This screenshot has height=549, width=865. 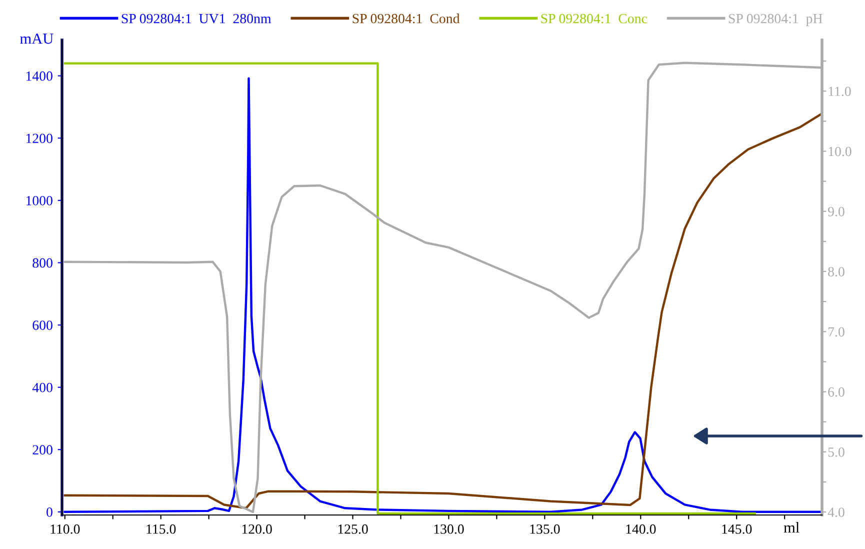 I want to click on legend-label: SP 092804:1 Cond, so click(x=406, y=19).